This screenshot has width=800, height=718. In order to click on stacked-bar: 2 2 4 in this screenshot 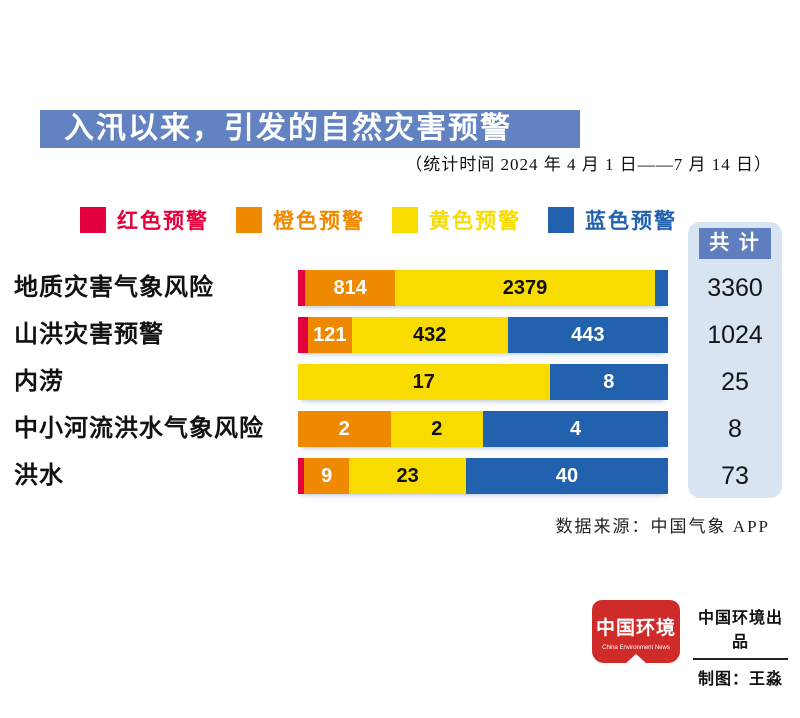, I will do `click(483, 429)`.